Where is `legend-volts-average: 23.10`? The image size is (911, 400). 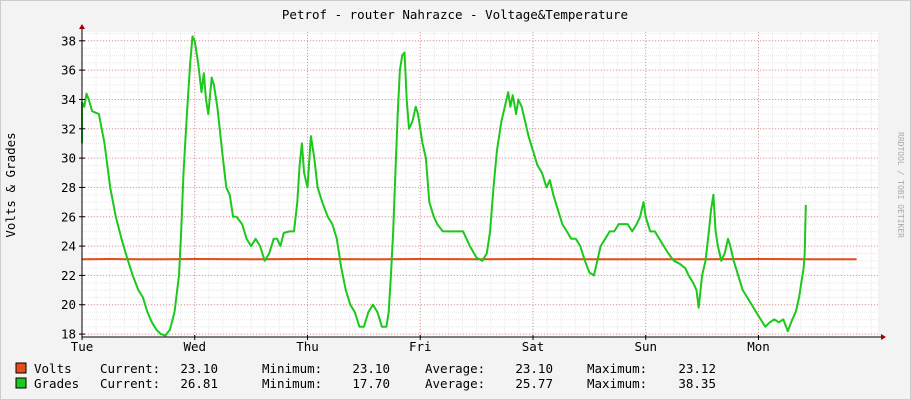 legend-volts-average: 23.10 is located at coordinates (534, 368).